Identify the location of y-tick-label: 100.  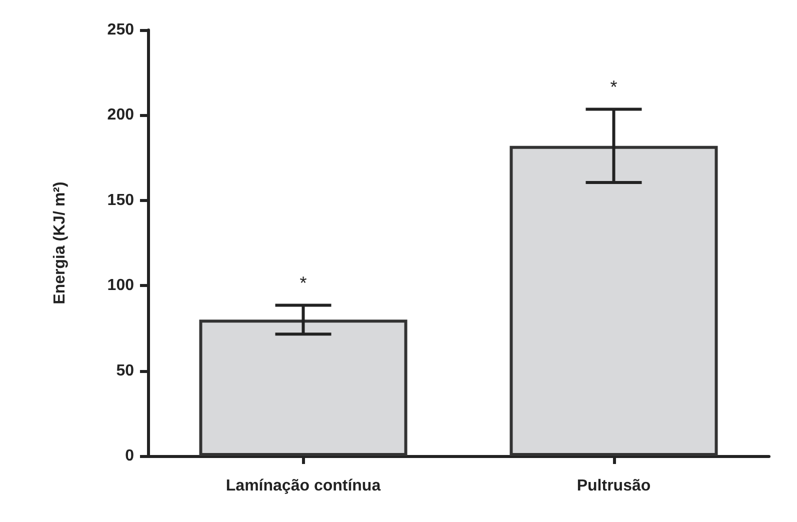
(120, 285).